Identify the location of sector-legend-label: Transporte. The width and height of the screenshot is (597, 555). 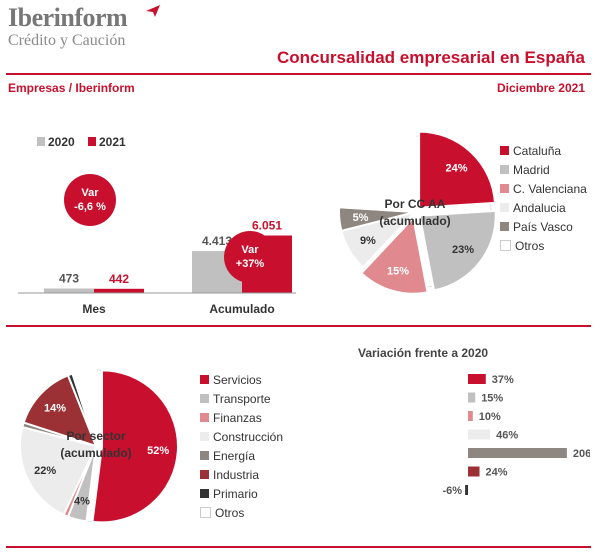
(242, 398).